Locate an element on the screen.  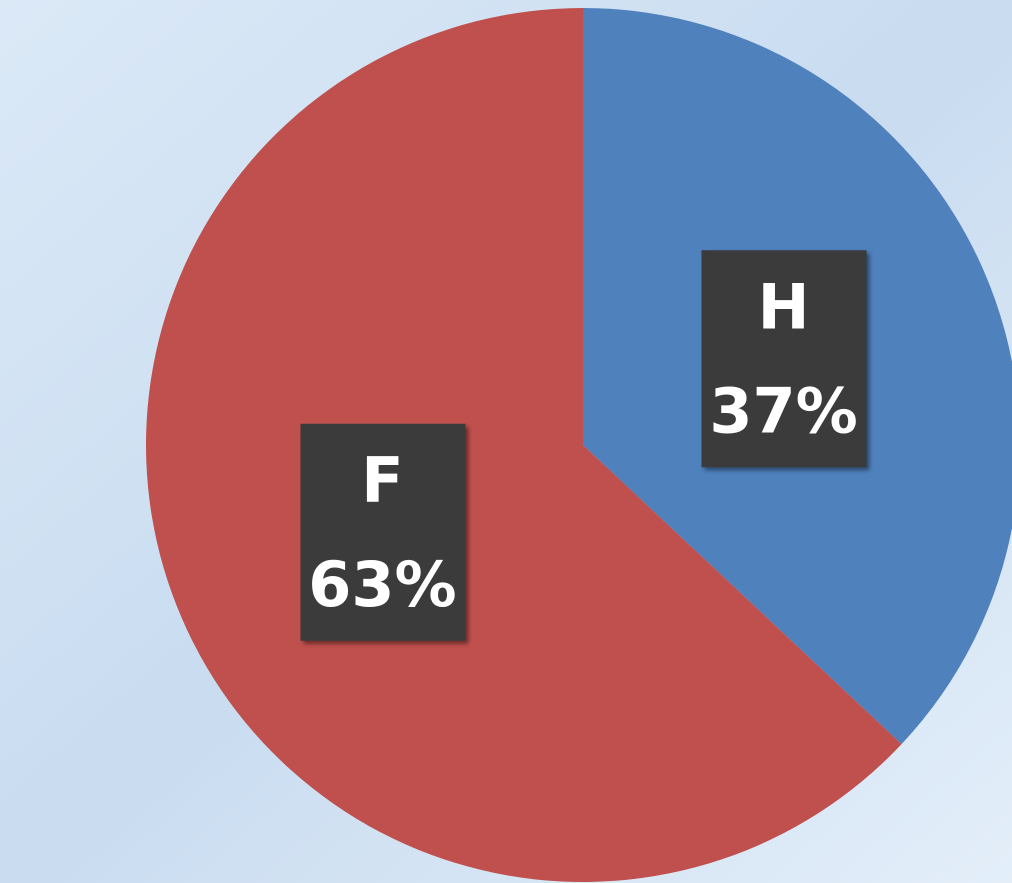
category-label: F is located at coordinates (382, 480).